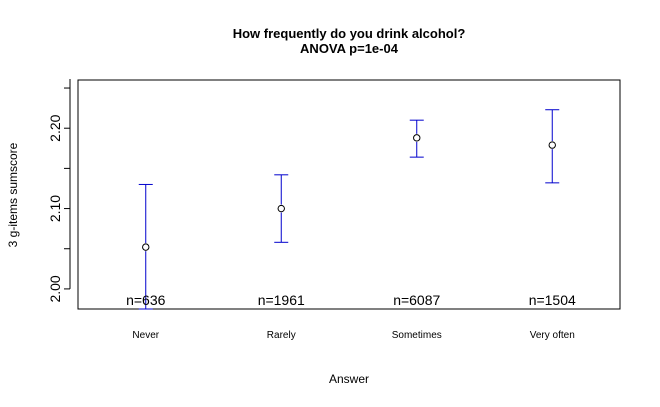 Image resolution: width=660 pixels, height=407 pixels. I want to click on x-axis: Never Rarely Sometimes Very often, so click(353, 335).